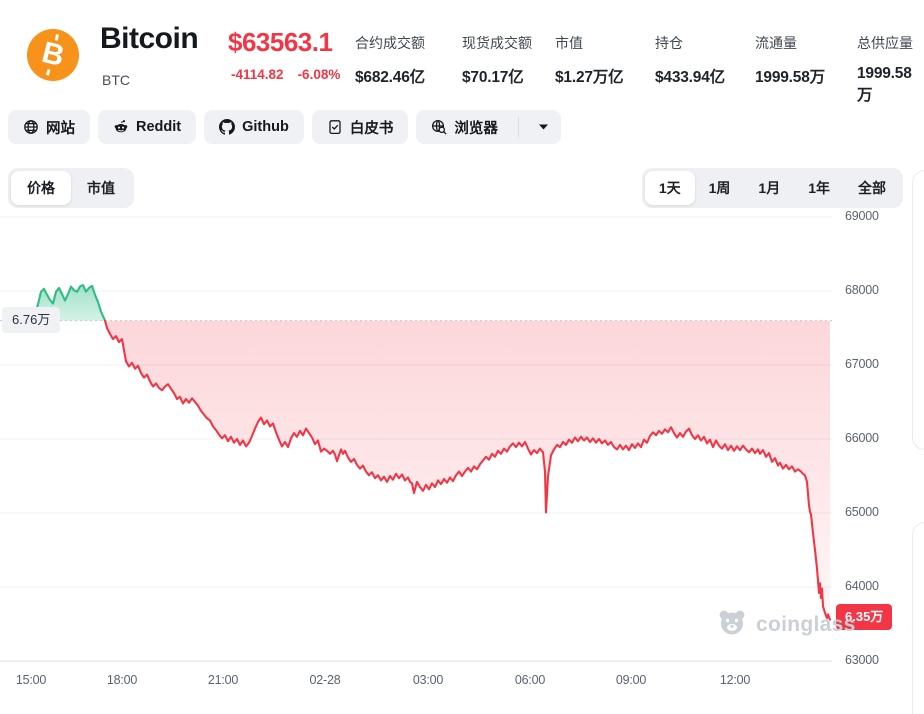 Image resolution: width=924 pixels, height=714 pixels. I want to click on y-axis-tick: 63000, so click(862, 660).